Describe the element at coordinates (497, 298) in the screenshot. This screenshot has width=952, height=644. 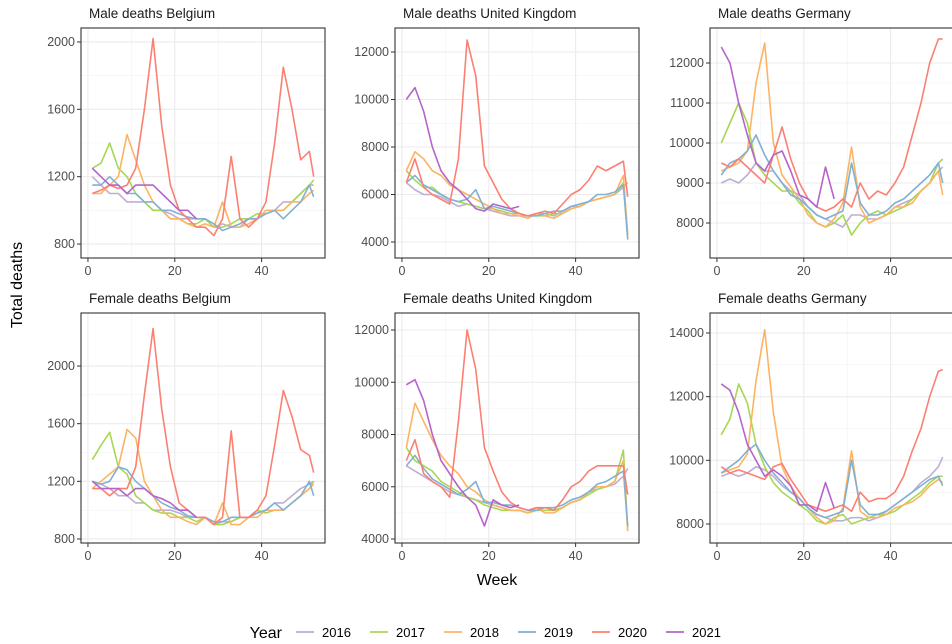
I see `panel-title: Female deaths United Kingdom` at that location.